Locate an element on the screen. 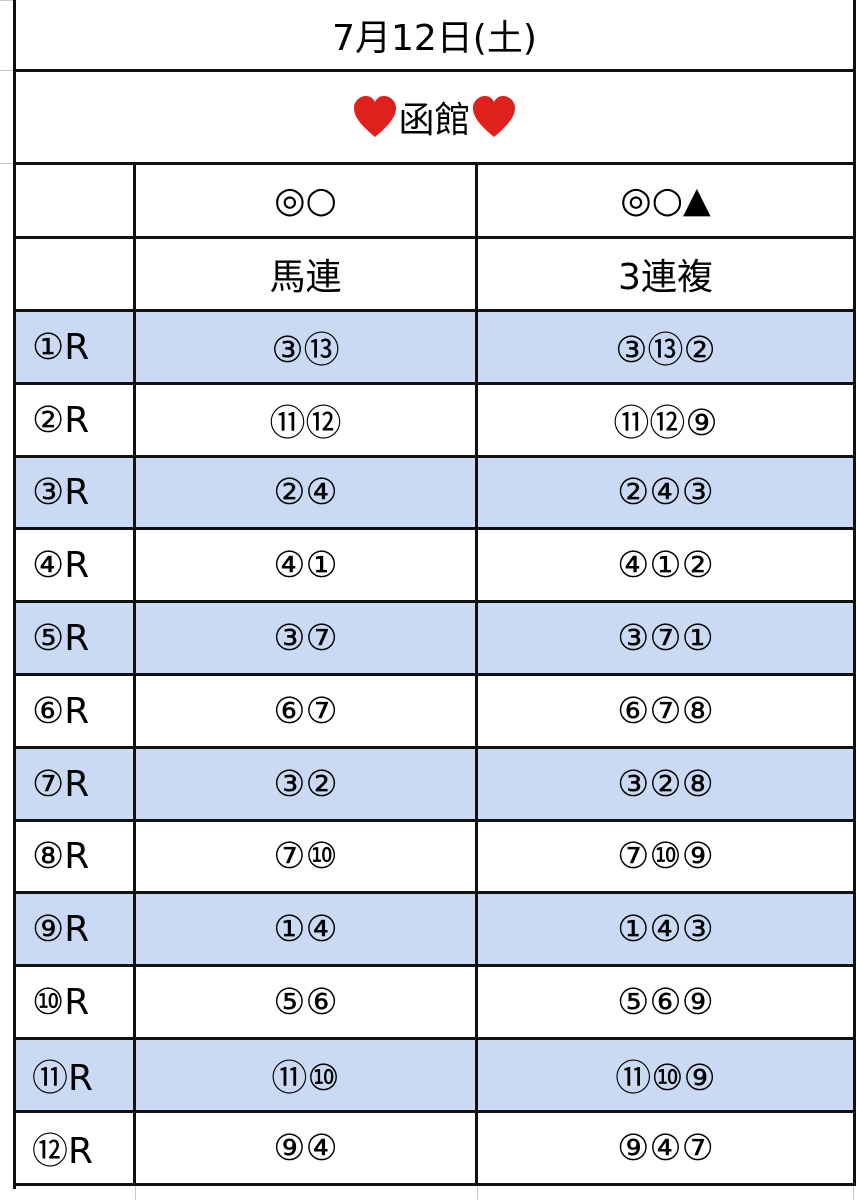 This screenshot has width=857, height=1200. sanrenpuku-pick: ⑥⑦⑧ is located at coordinates (667, 712).